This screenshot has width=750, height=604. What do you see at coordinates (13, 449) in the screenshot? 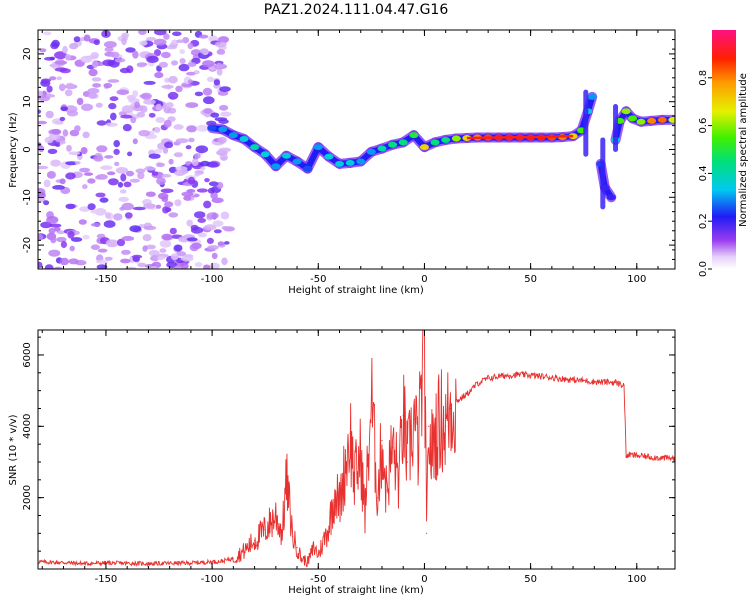
I see `snr-ylabel: SNR (10 * v/v)` at bounding box center [13, 449].